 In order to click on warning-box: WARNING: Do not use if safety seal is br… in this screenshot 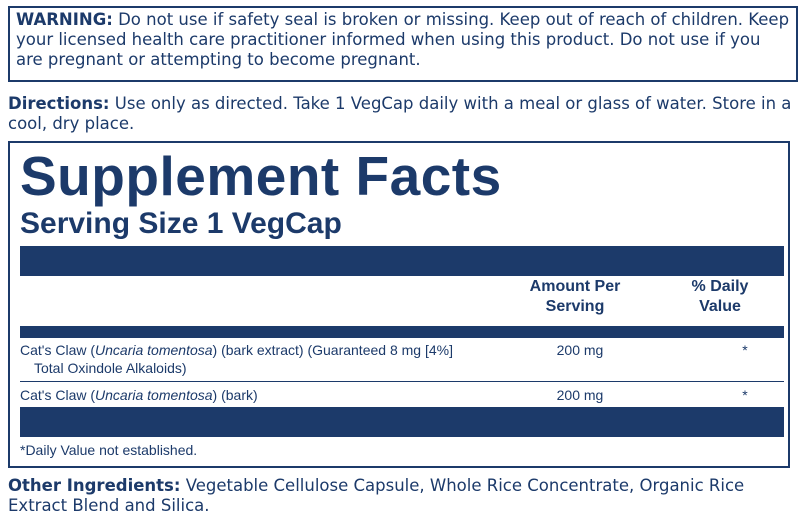, I will do `click(403, 44)`.